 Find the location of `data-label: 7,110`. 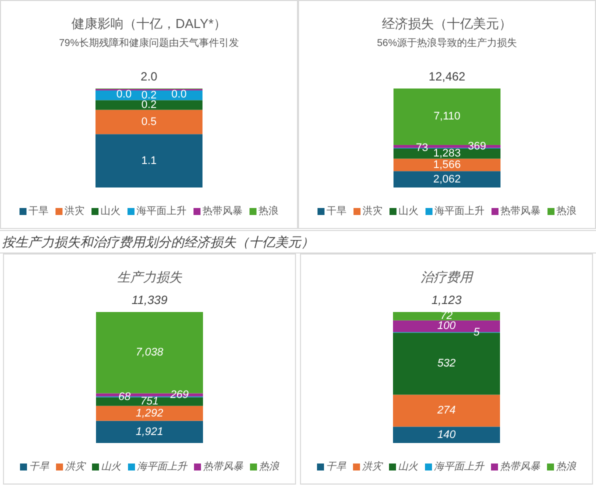

data-label: 7,110 is located at coordinates (447, 116).